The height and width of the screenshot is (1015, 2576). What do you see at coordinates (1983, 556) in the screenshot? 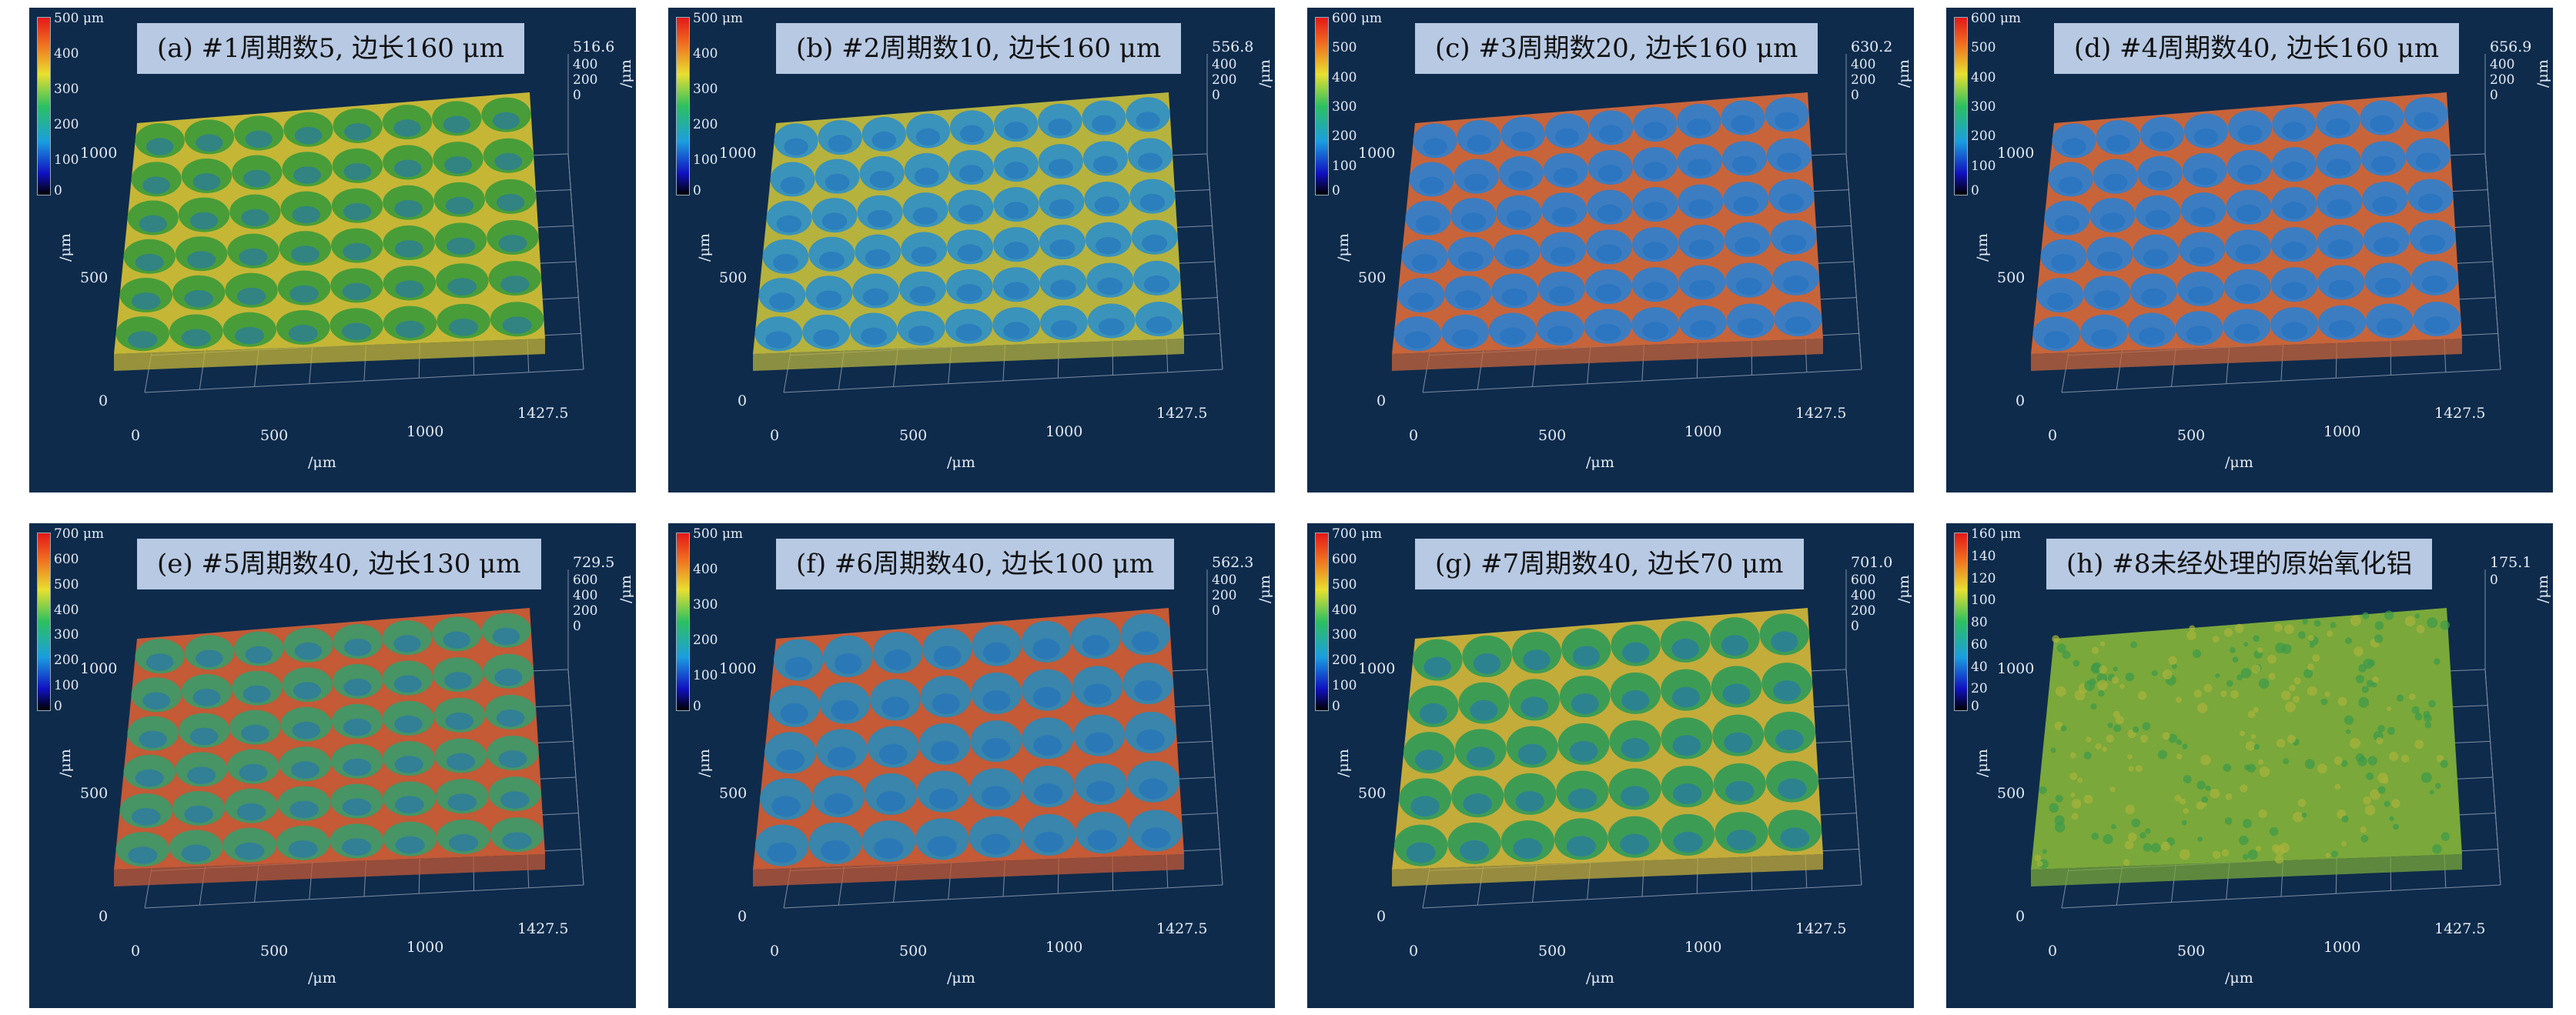
I see `colorbar-tick-label: 140` at bounding box center [1983, 556].